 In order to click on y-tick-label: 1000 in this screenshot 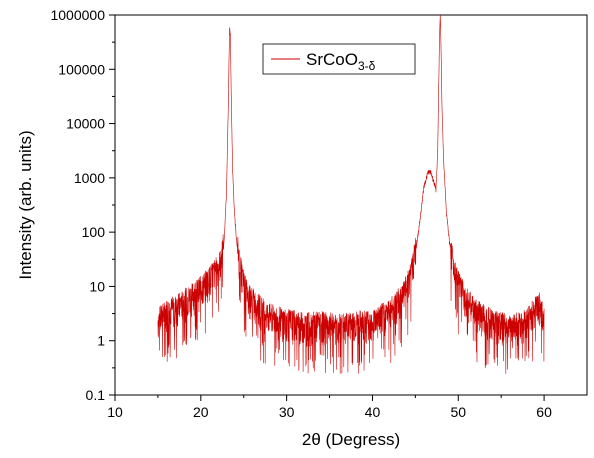, I will do `click(89, 178)`.